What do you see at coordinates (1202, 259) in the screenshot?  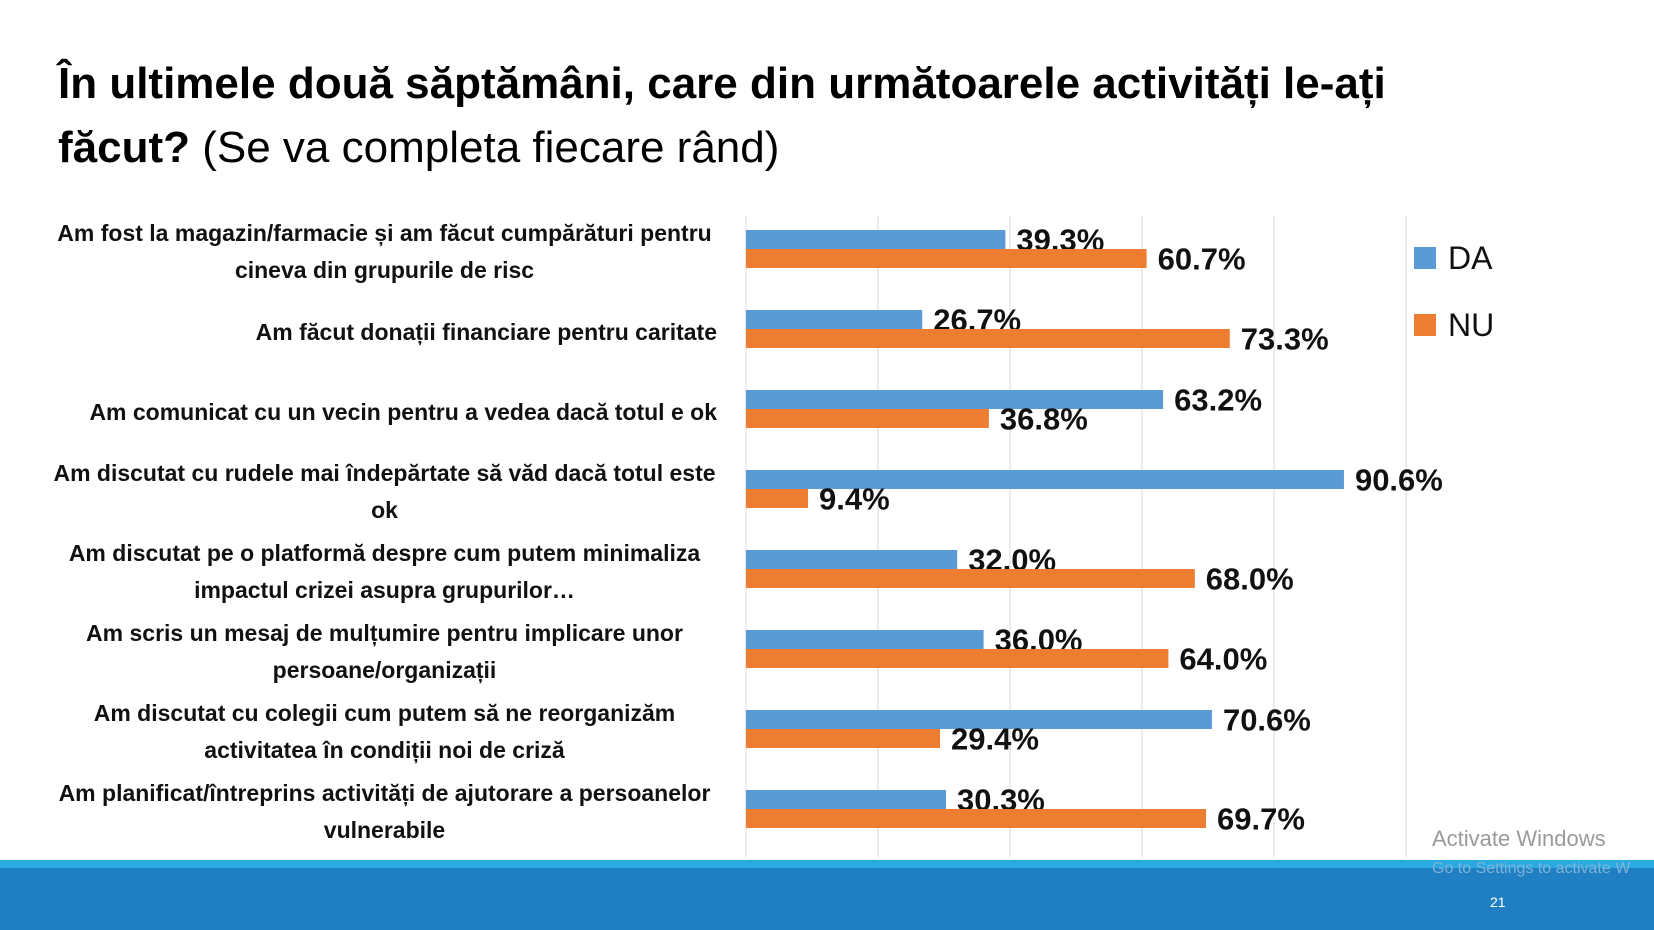 I see `value-label: 60.7%` at bounding box center [1202, 259].